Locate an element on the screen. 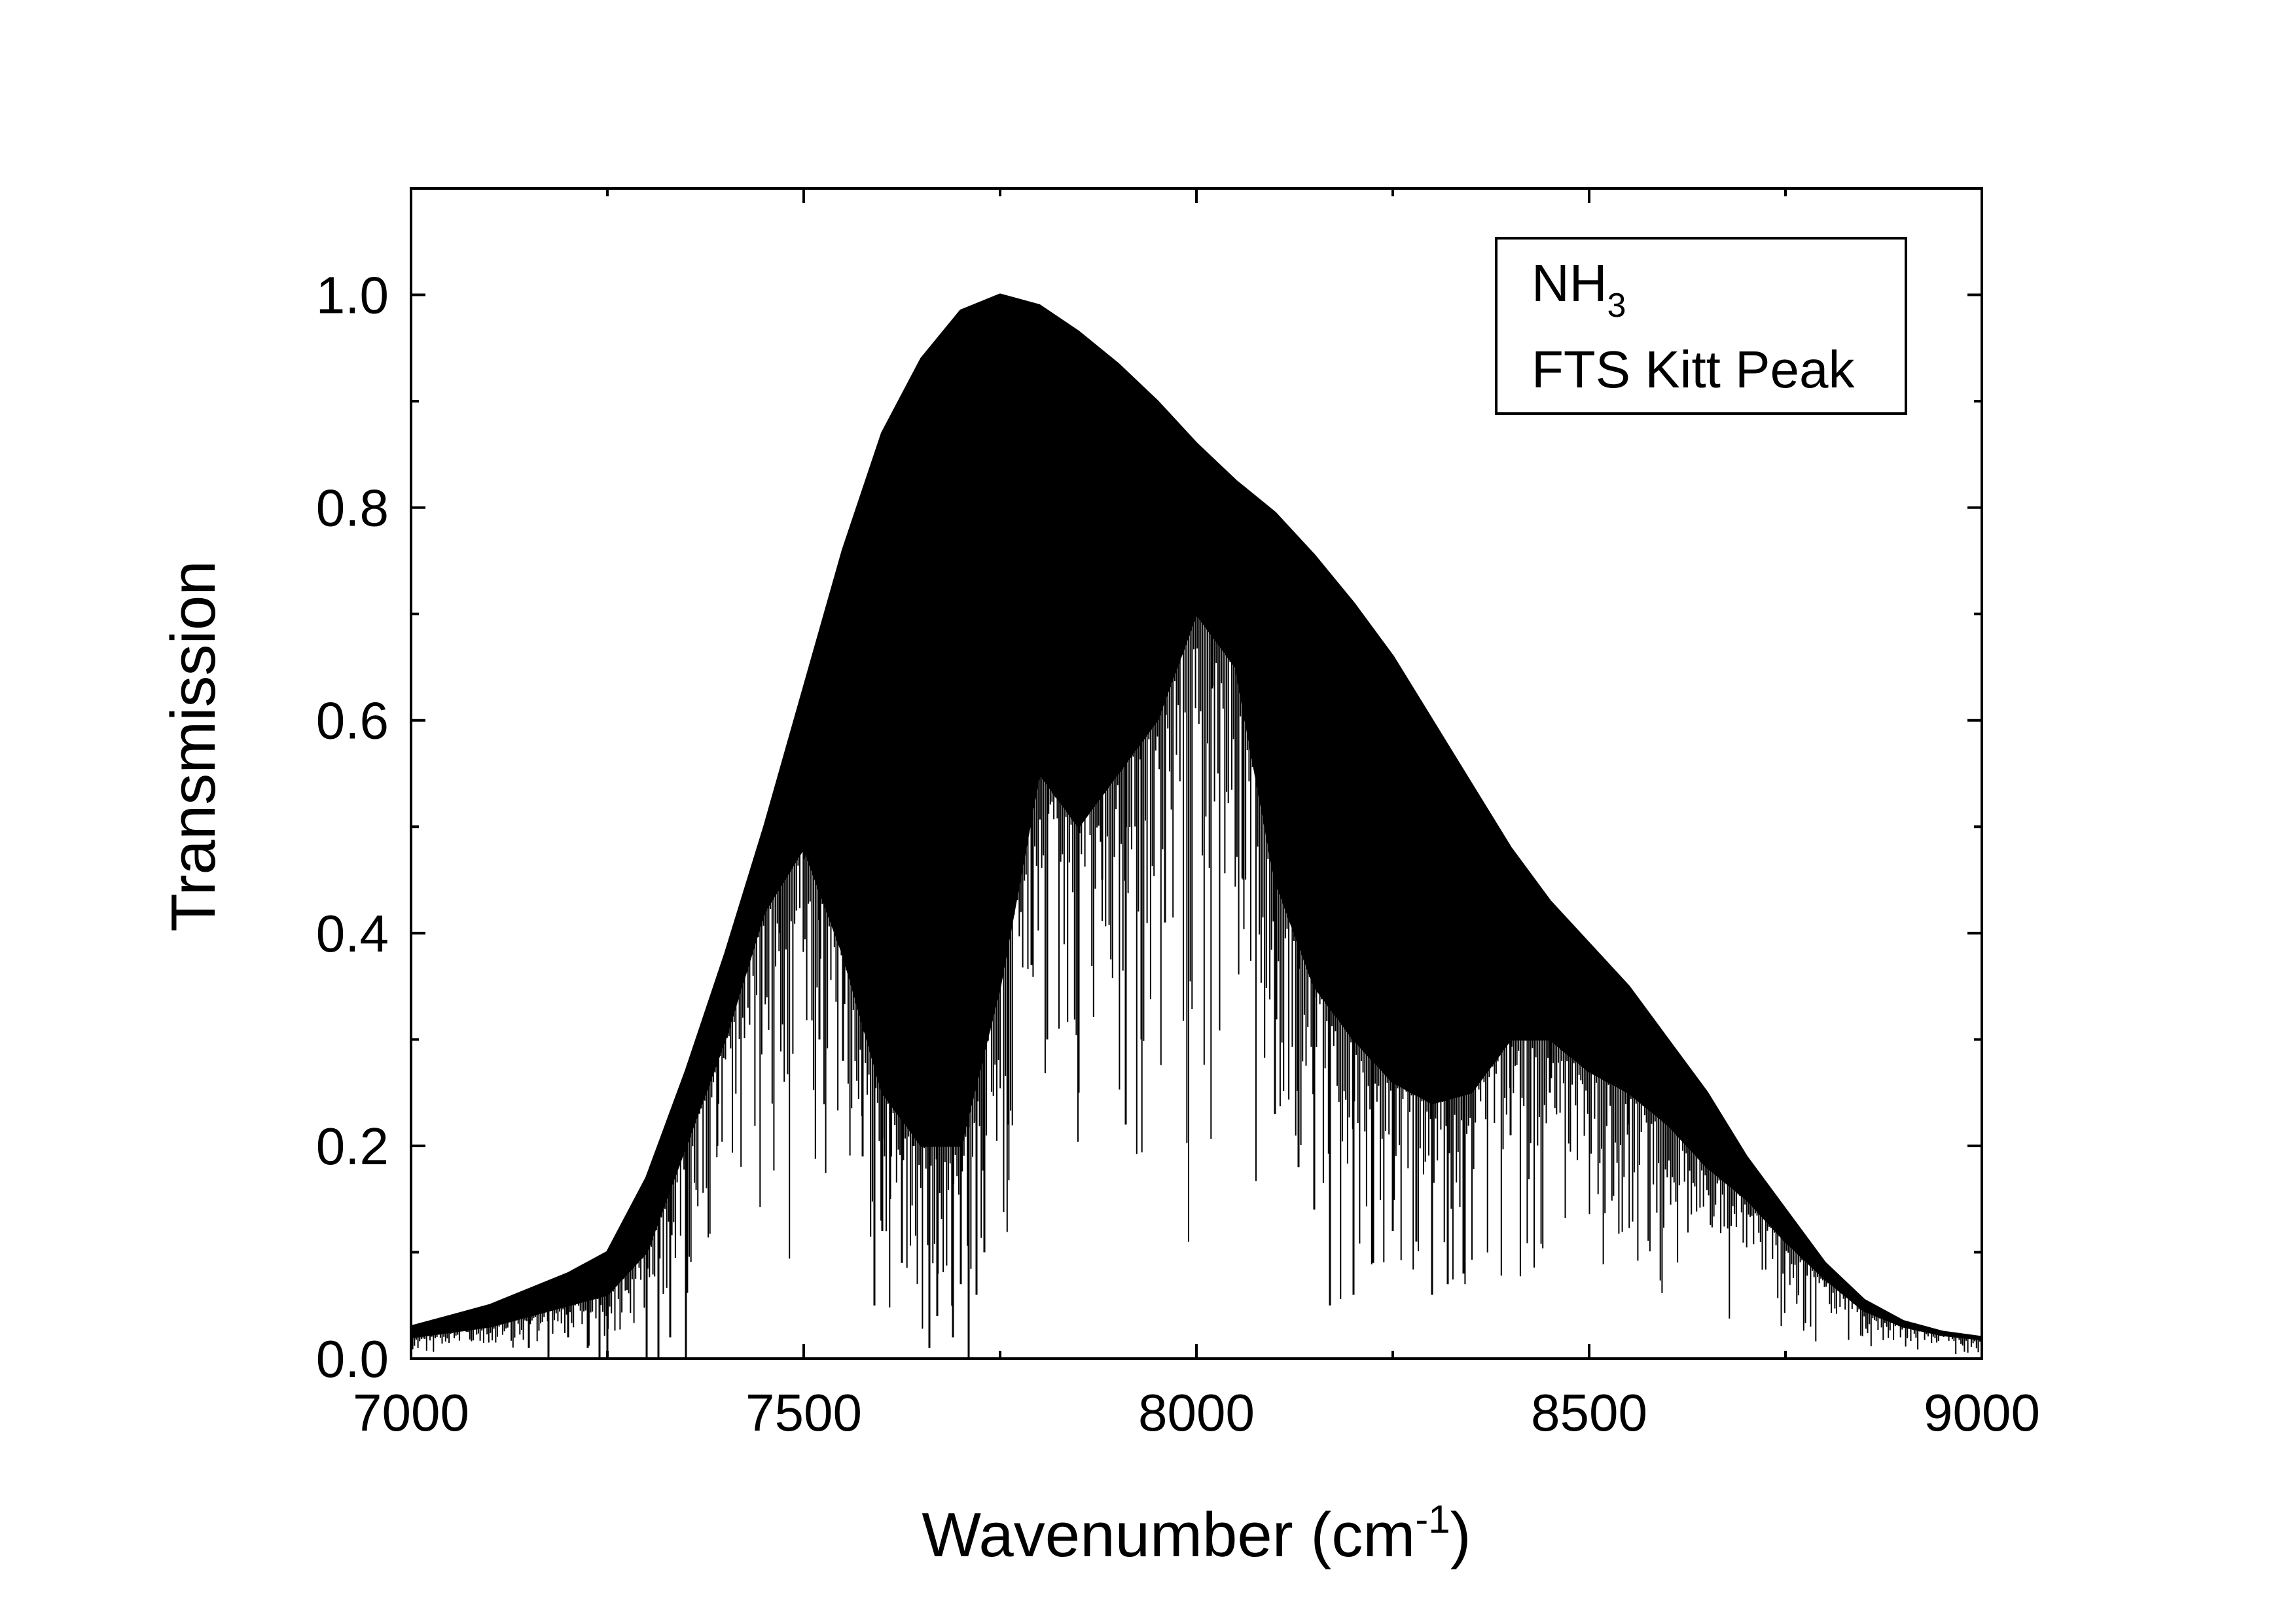  legend-entry-compound: NH3 is located at coordinates (1579, 289).